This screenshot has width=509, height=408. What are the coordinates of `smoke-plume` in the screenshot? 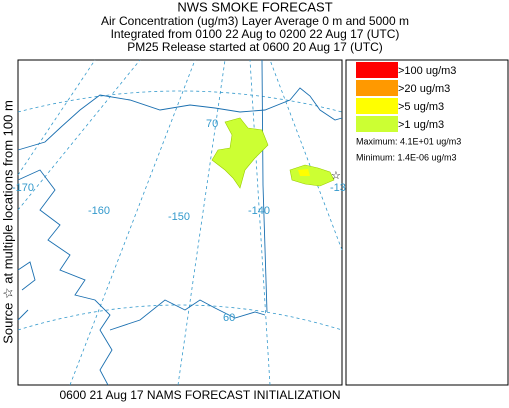 It's located at (273, 153).